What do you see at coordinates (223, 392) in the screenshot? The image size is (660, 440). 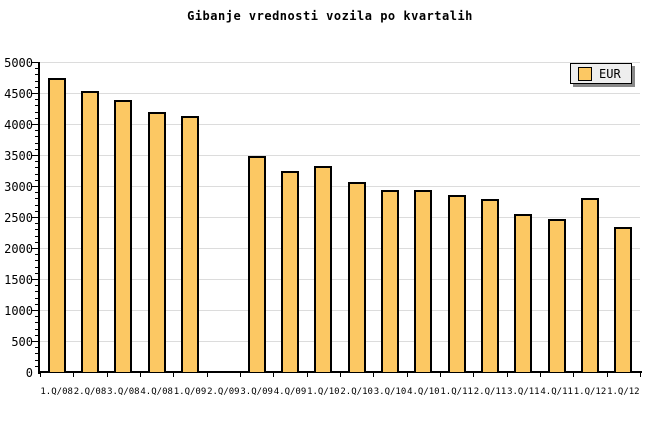 I see `x-axis-label: 2.Q/09` at bounding box center [223, 392].